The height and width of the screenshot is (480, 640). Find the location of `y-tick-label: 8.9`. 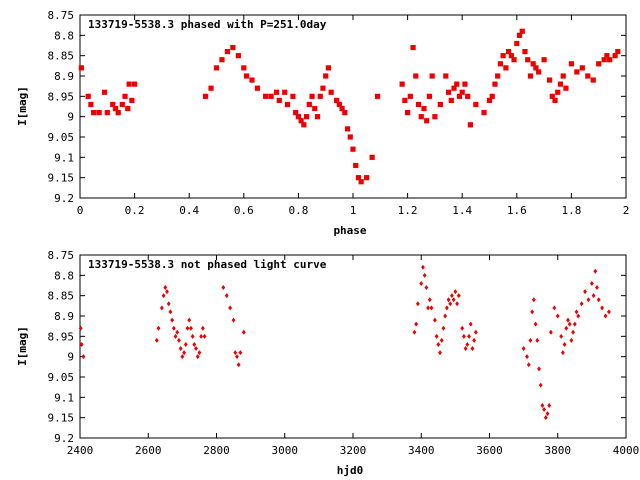

y-tick-label: 8.9 is located at coordinates (64, 76).